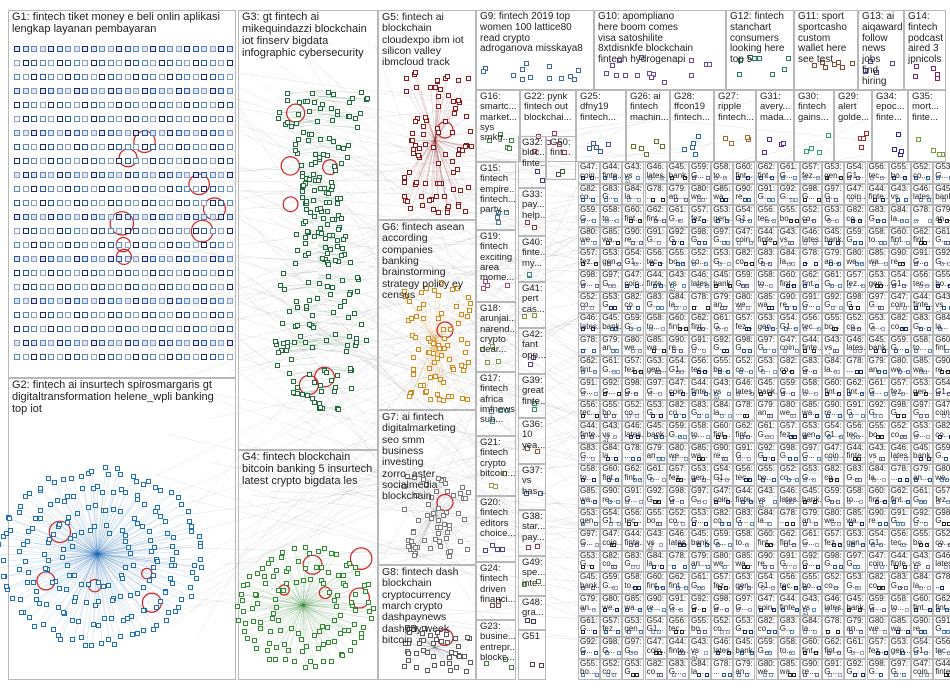 This screenshot has width=950, height=688. Describe the element at coordinates (589, 624) in the screenshot. I see `small-group-label: G61` at that location.